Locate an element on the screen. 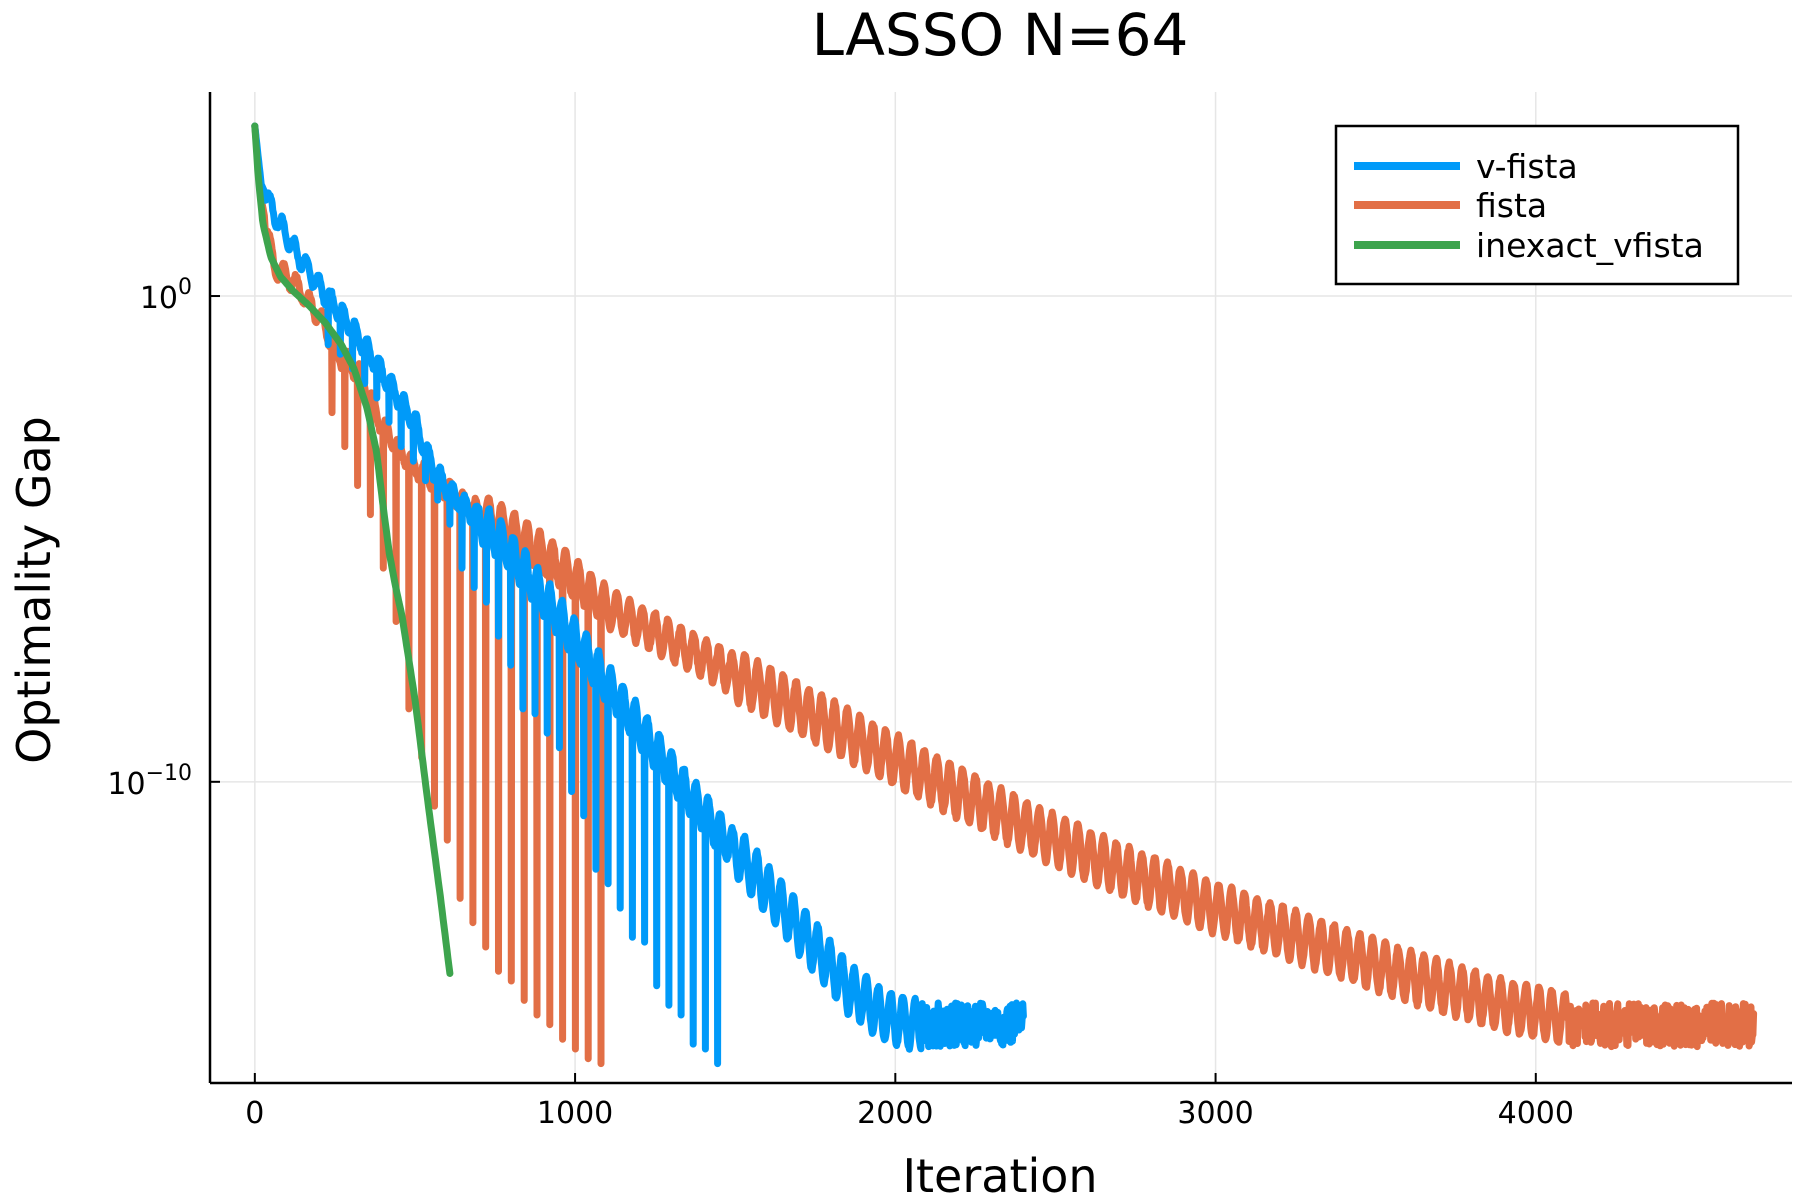 The width and height of the screenshot is (1800, 1200). legend: v-fista fista inexact_vfista is located at coordinates (1537, 205).